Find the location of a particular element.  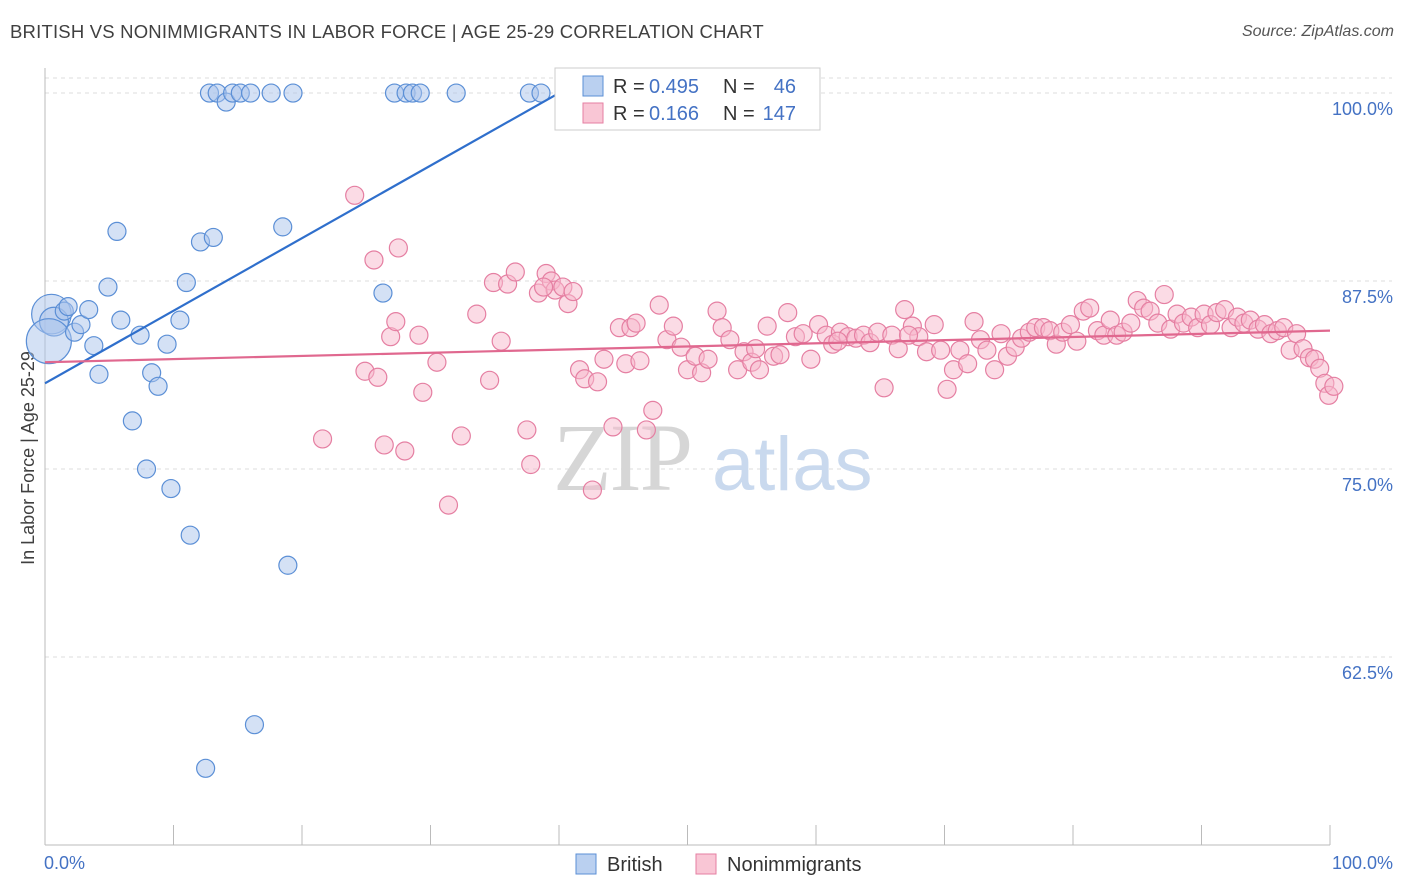

bottom-legend-label-british: British is located at coordinates (635, 865).